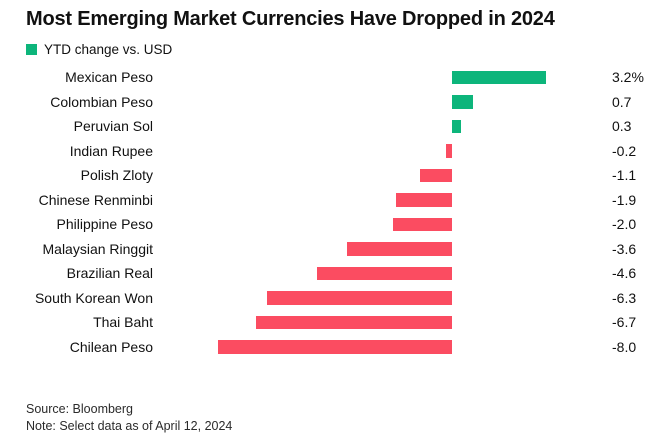  What do you see at coordinates (624, 175) in the screenshot?
I see `value-label: -1.1` at bounding box center [624, 175].